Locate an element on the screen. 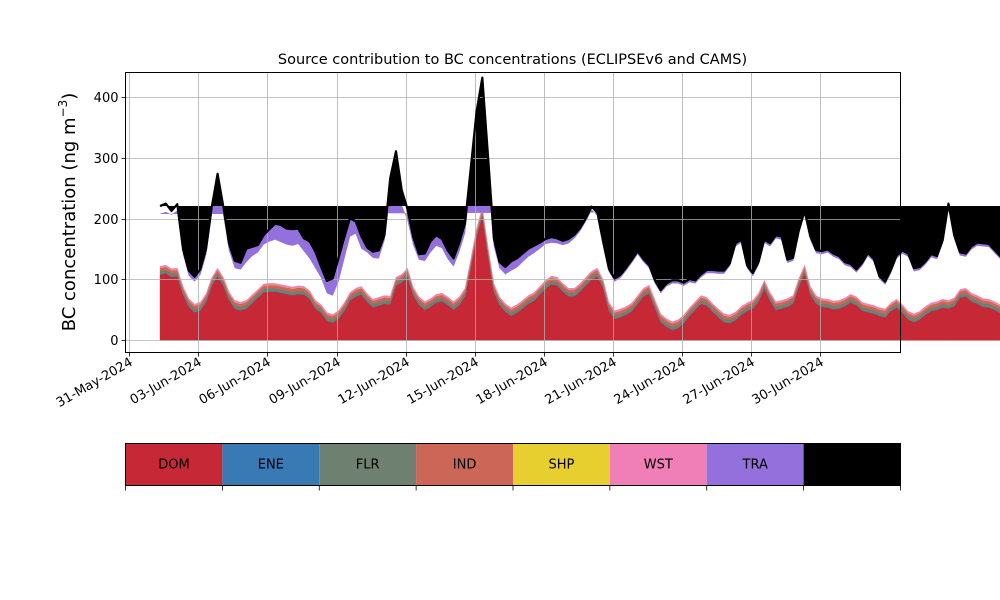 Image resolution: width=1000 pixels, height=600 pixels. legend-swatch-ind is located at coordinates (464, 464).